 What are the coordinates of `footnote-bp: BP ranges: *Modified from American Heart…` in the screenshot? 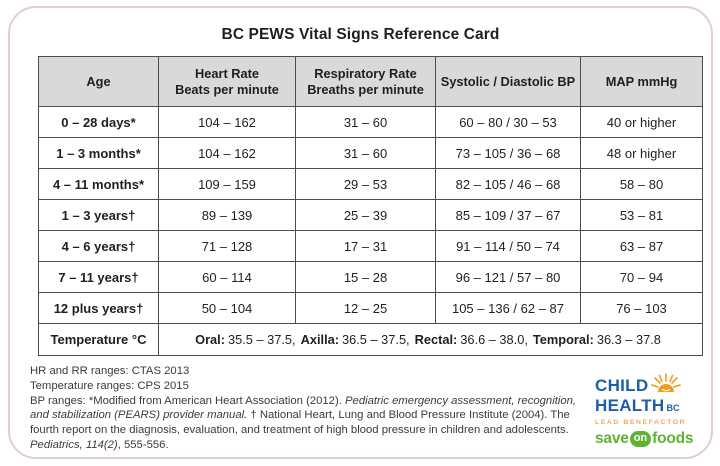 It's located at (310, 423).